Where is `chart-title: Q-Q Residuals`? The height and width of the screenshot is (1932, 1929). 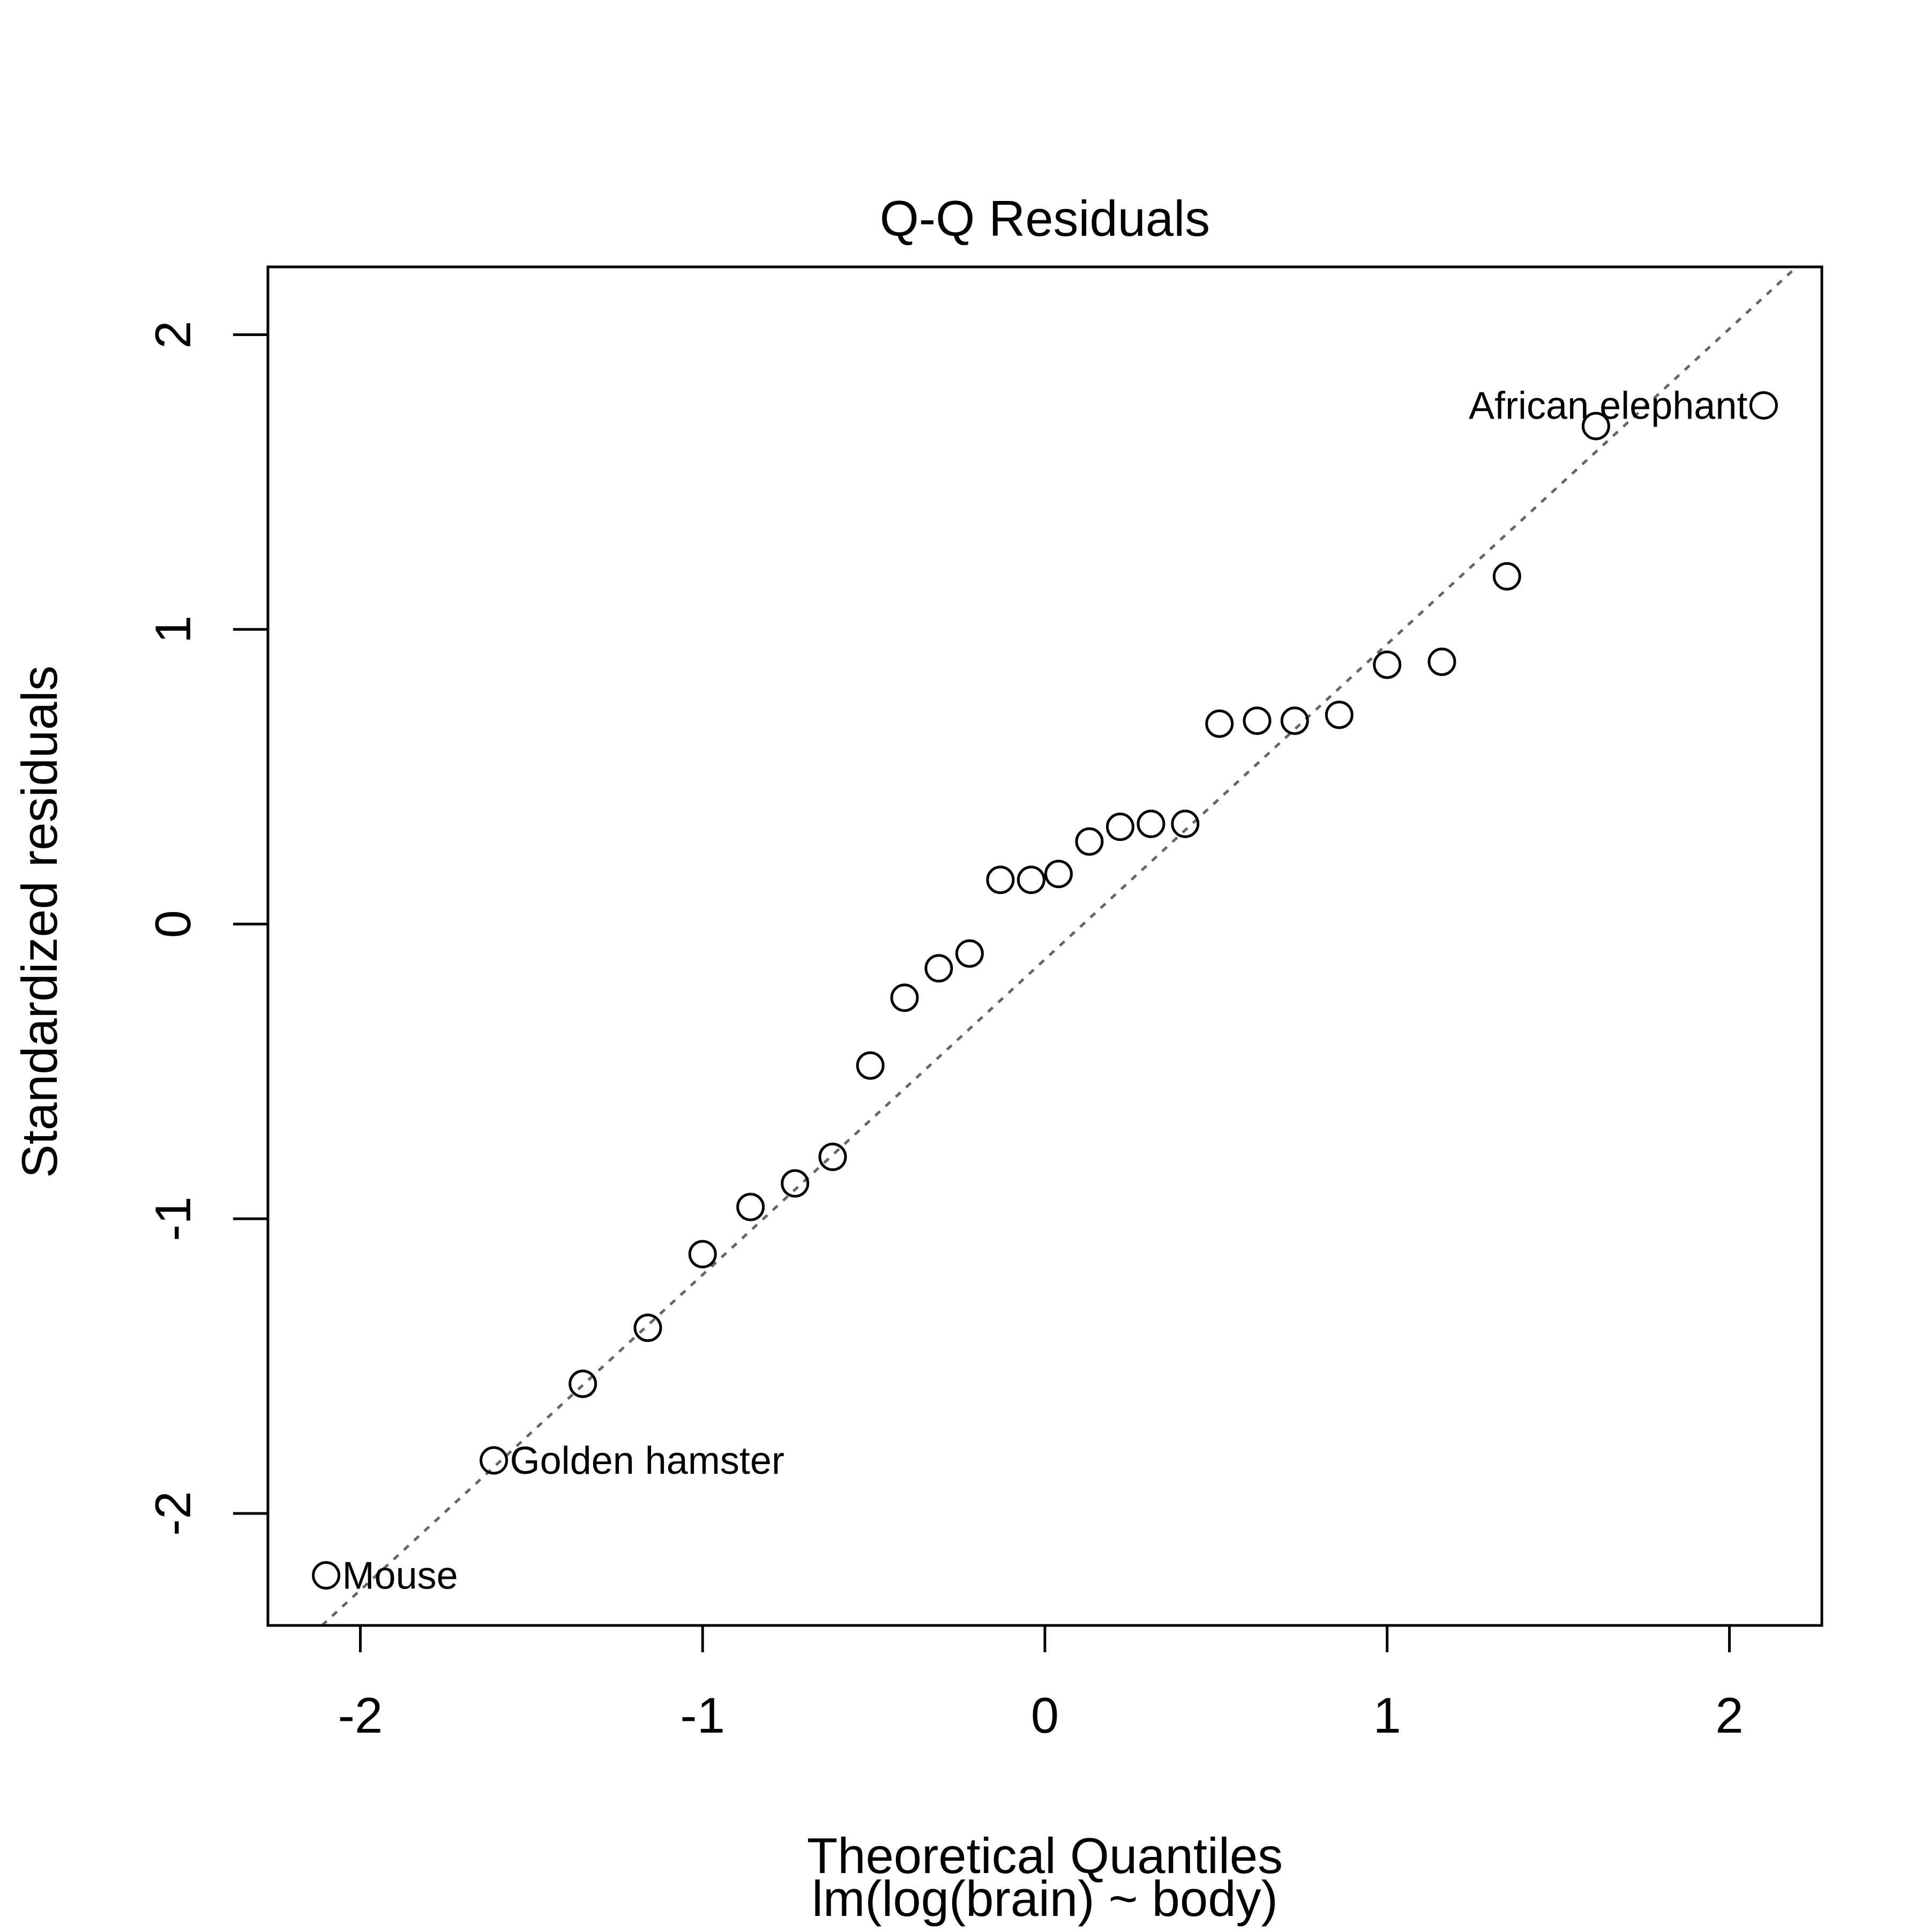
chart-title: Q-Q Residuals is located at coordinates (1045, 218).